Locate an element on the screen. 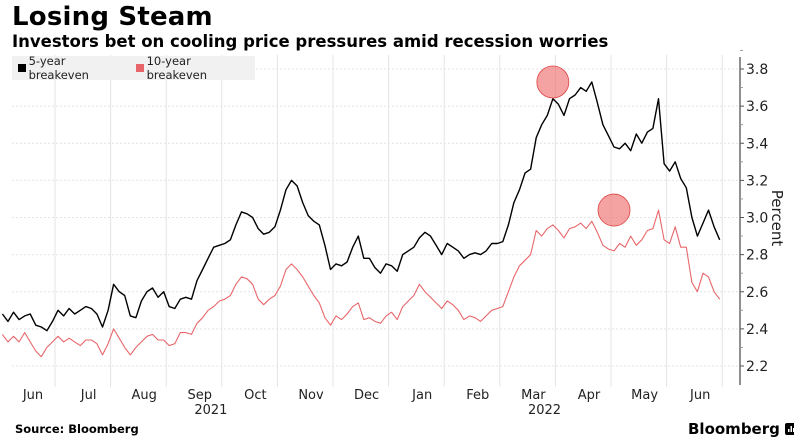 The width and height of the screenshot is (794, 446). x-tick-label: Nov is located at coordinates (311, 395).